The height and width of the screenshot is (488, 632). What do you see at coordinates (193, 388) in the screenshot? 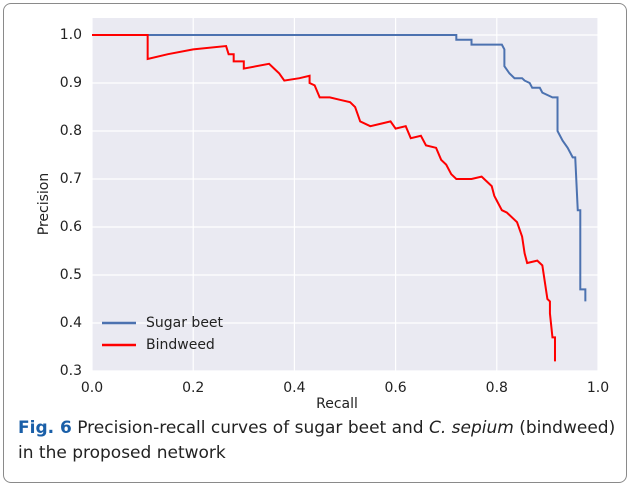
I see `x-tick-label: 0.2` at bounding box center [193, 388].